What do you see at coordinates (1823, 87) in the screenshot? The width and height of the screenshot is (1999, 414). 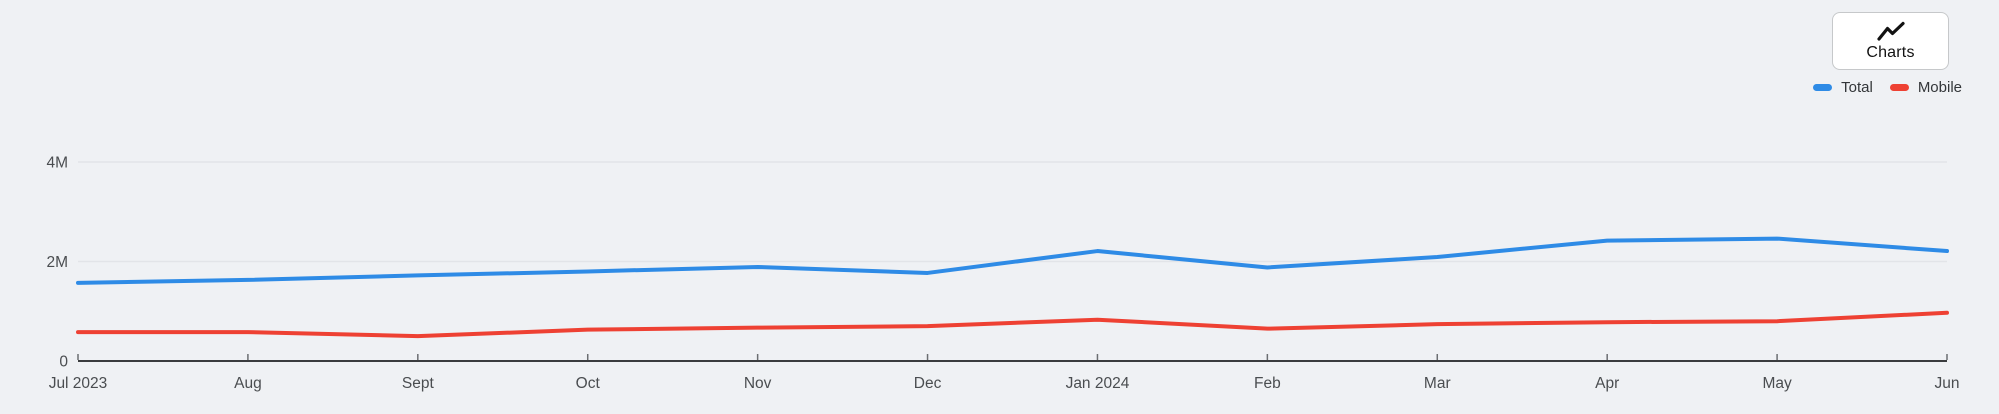 I see `legend-swatch-total` at bounding box center [1823, 87].